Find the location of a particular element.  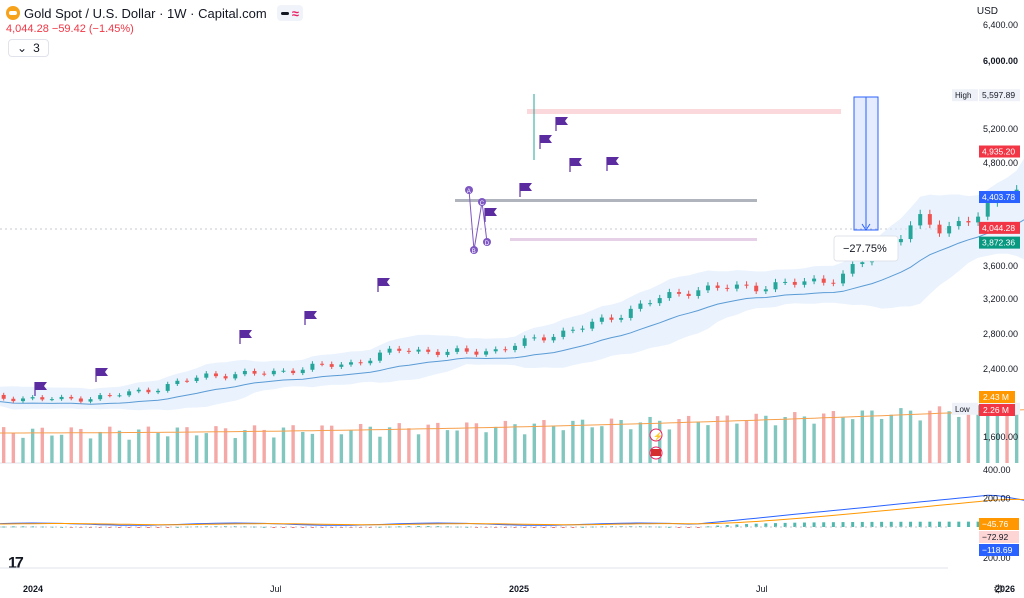

pattern-point is located at coordinates (474, 250).